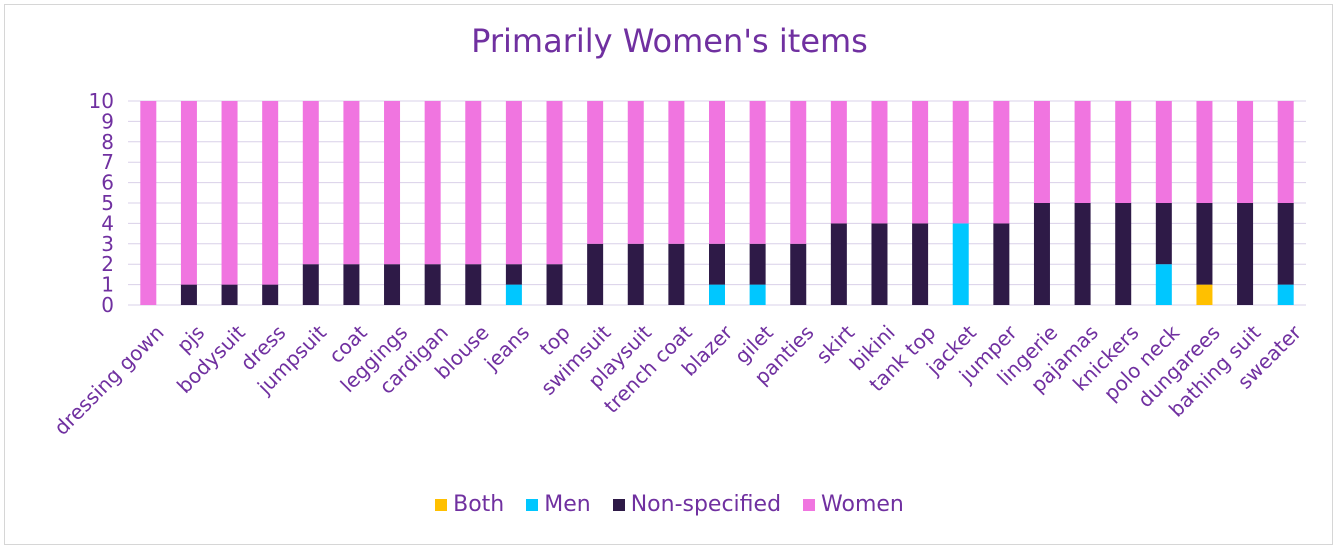  Describe the element at coordinates (107, 223) in the screenshot. I see `y-tick-label: 4` at that location.